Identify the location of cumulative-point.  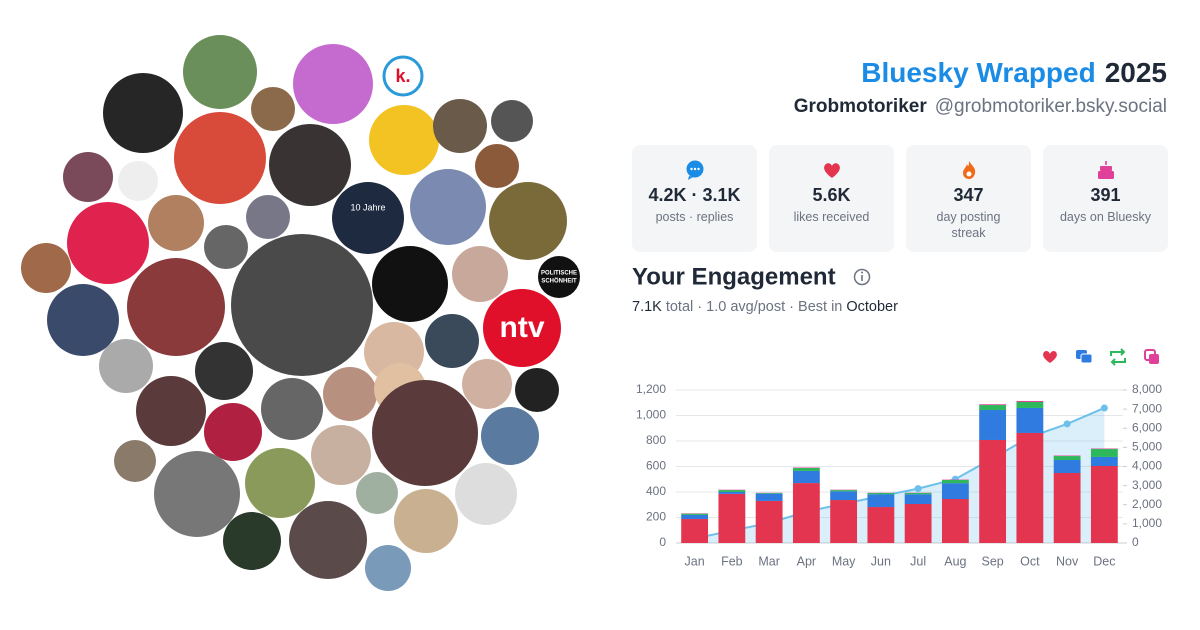
(918, 489).